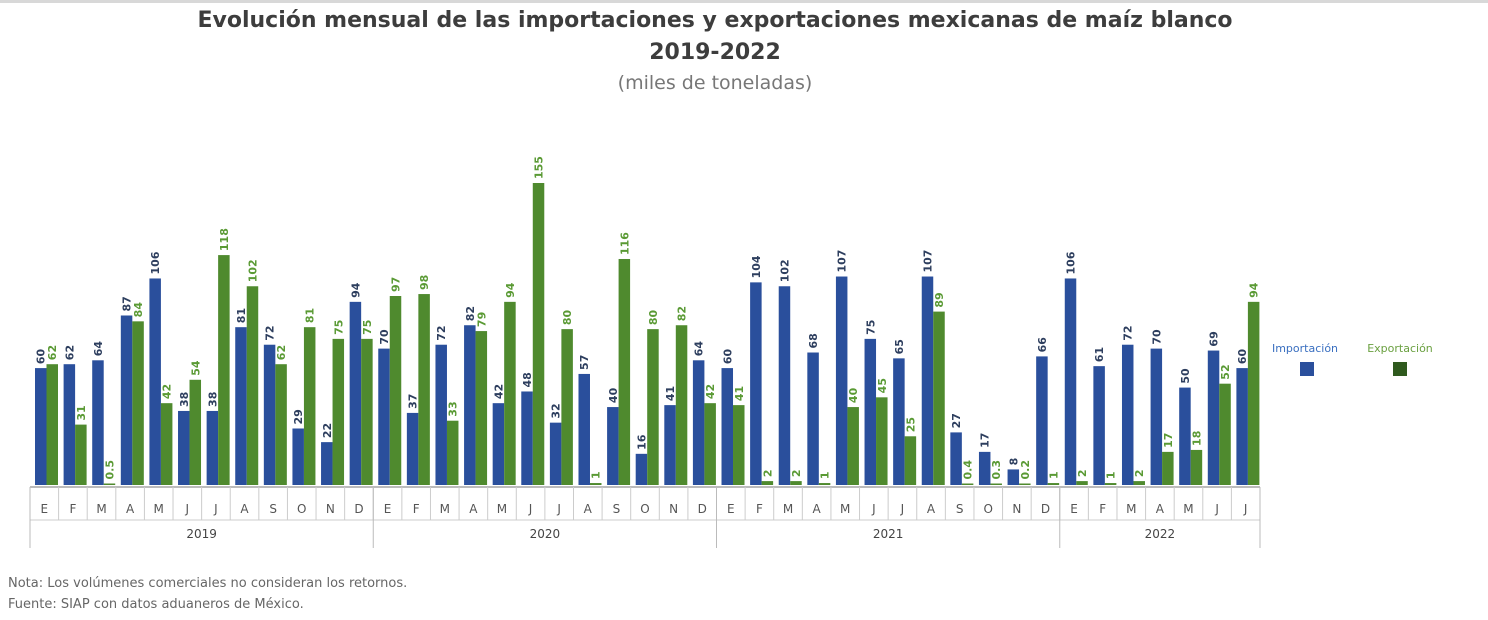 The width and height of the screenshot is (1488, 620). What do you see at coordinates (1214, 338) in the screenshot?
I see `import-data-label: 69` at bounding box center [1214, 338].